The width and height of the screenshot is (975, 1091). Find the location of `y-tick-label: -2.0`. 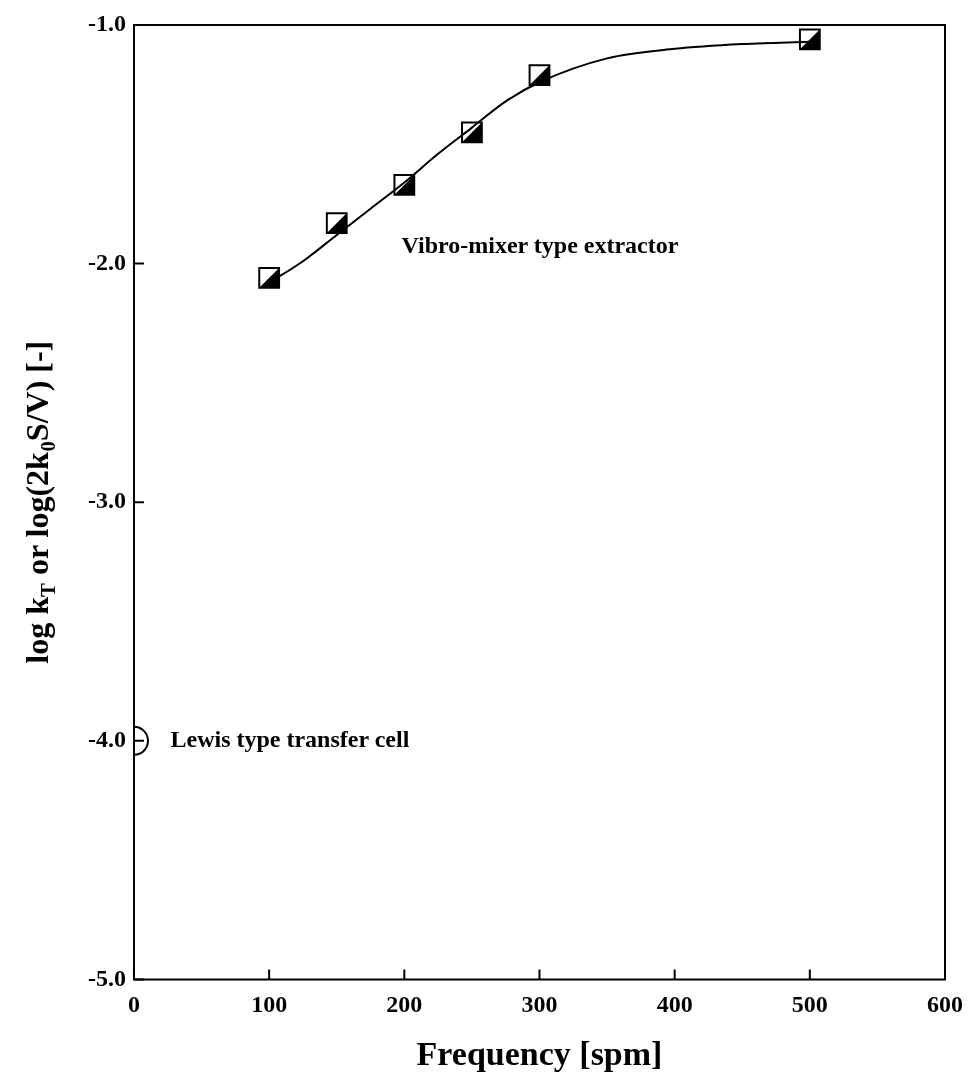

y-tick-label: -2.0 is located at coordinates (106, 261).